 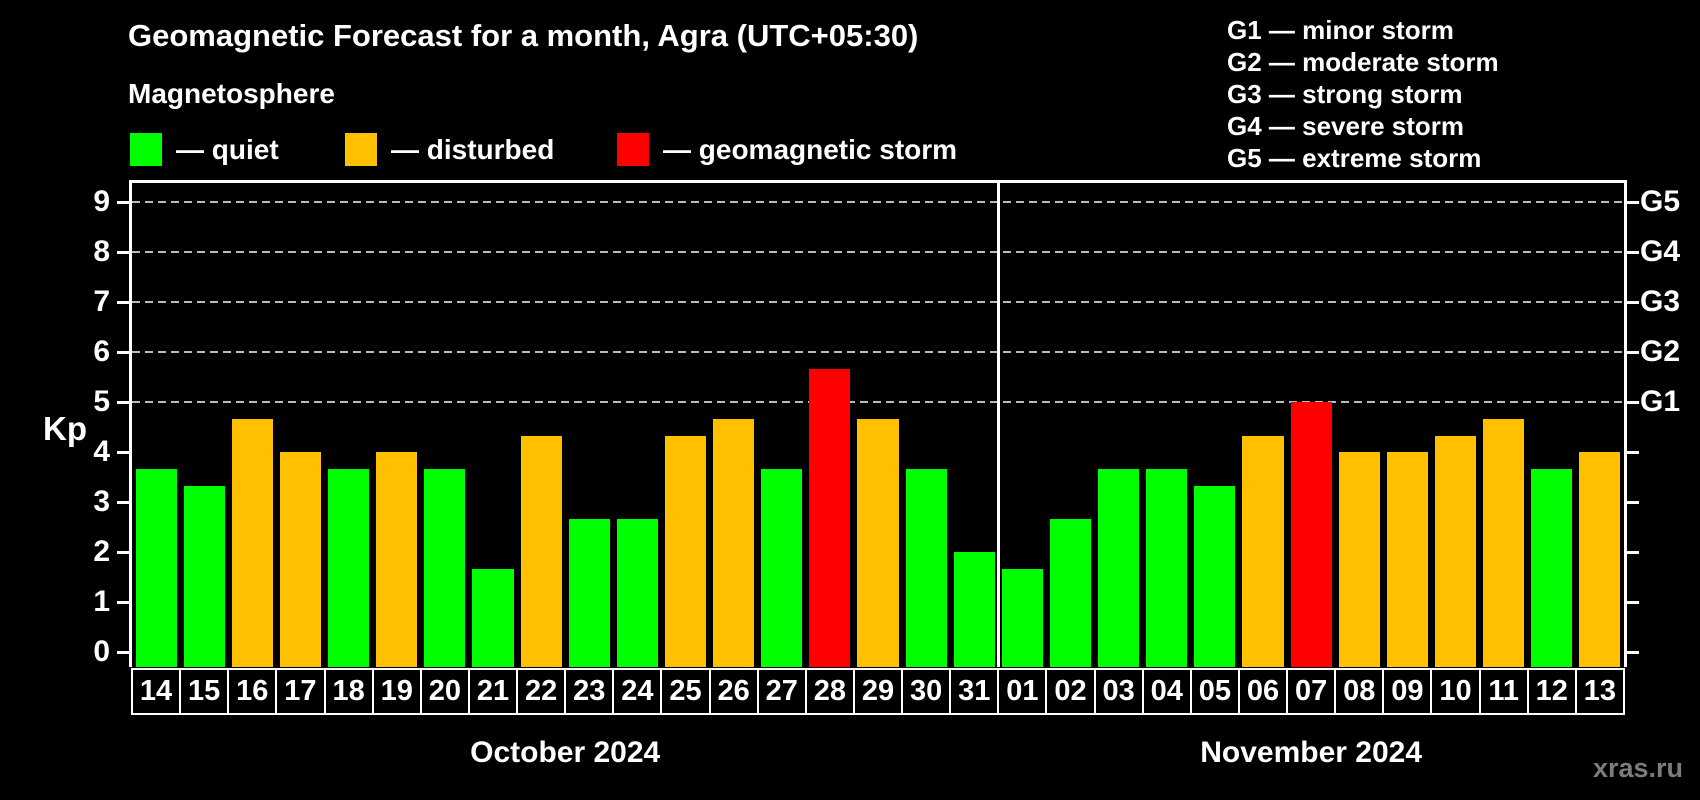 What do you see at coordinates (878, 202) in the screenshot?
I see `gridline-kp9` at bounding box center [878, 202].